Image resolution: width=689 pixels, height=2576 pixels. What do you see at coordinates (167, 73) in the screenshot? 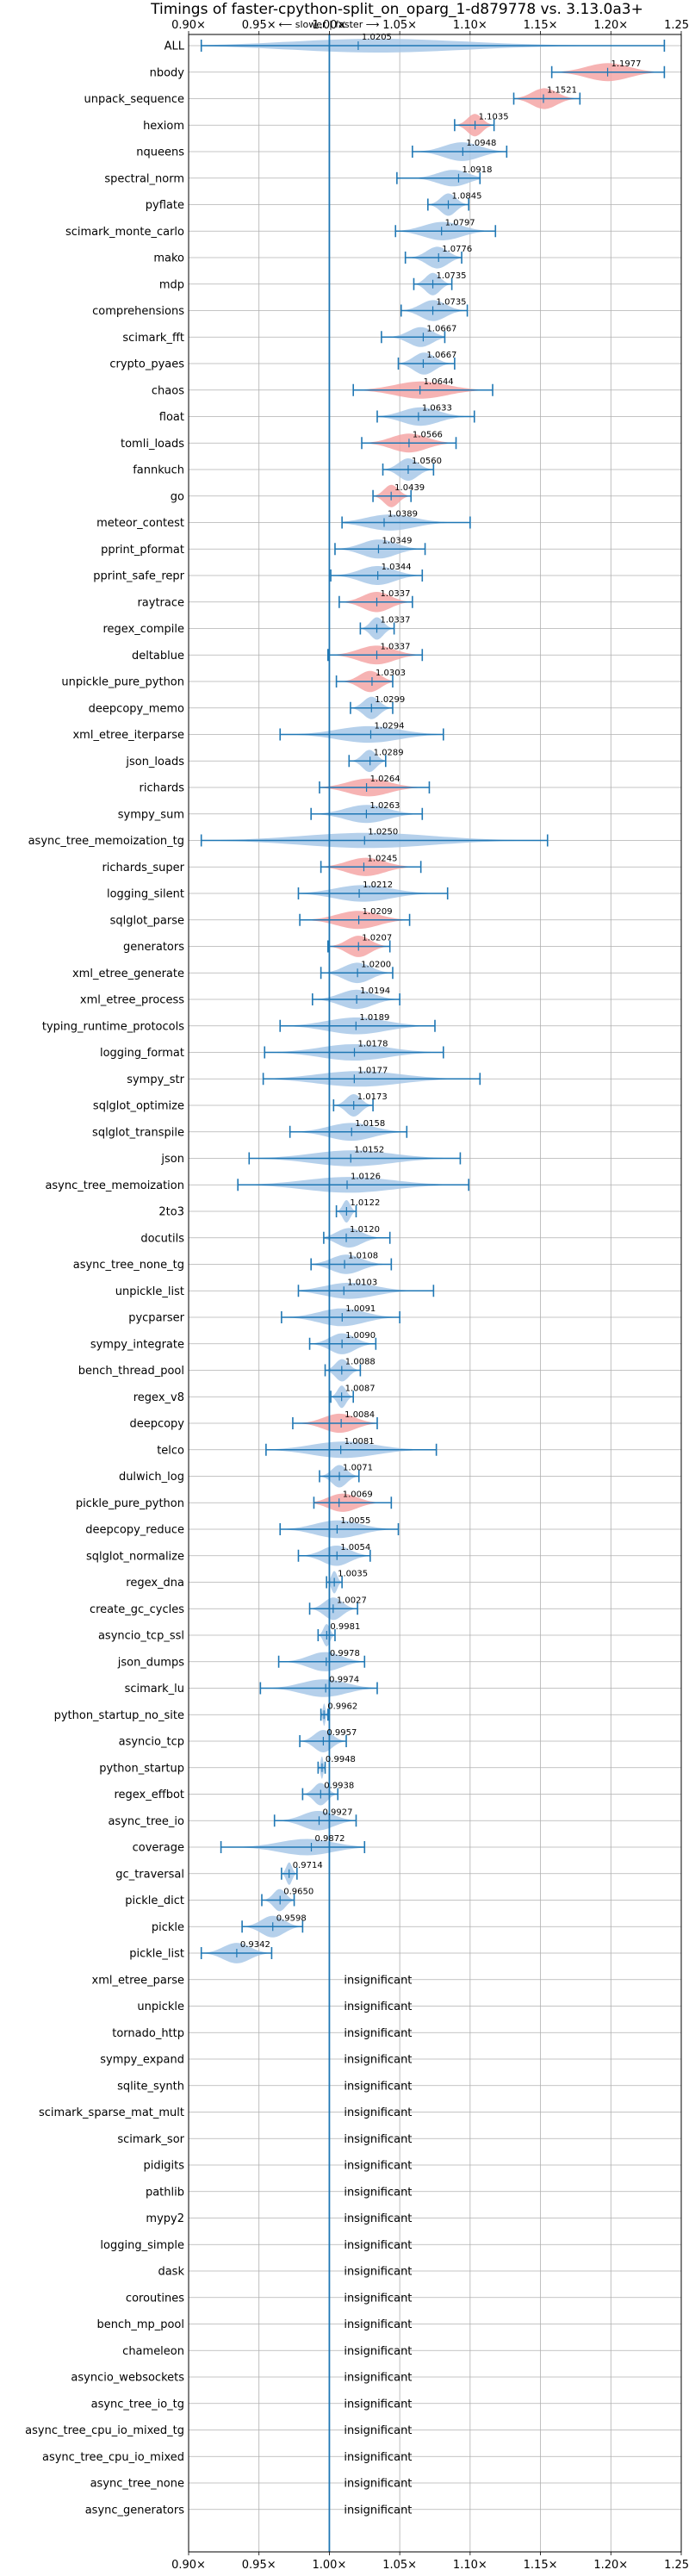
I see `benchmark-label: nbody` at bounding box center [167, 73].